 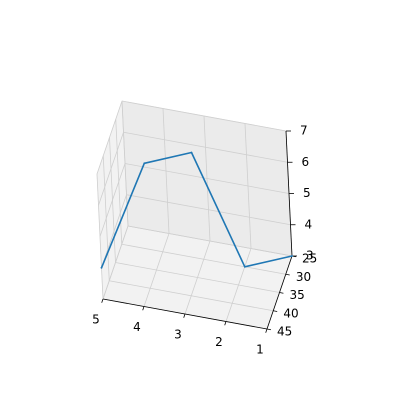 What do you see at coordinates (290, 314) in the screenshot?
I see `y-tick-label: 40` at bounding box center [290, 314].